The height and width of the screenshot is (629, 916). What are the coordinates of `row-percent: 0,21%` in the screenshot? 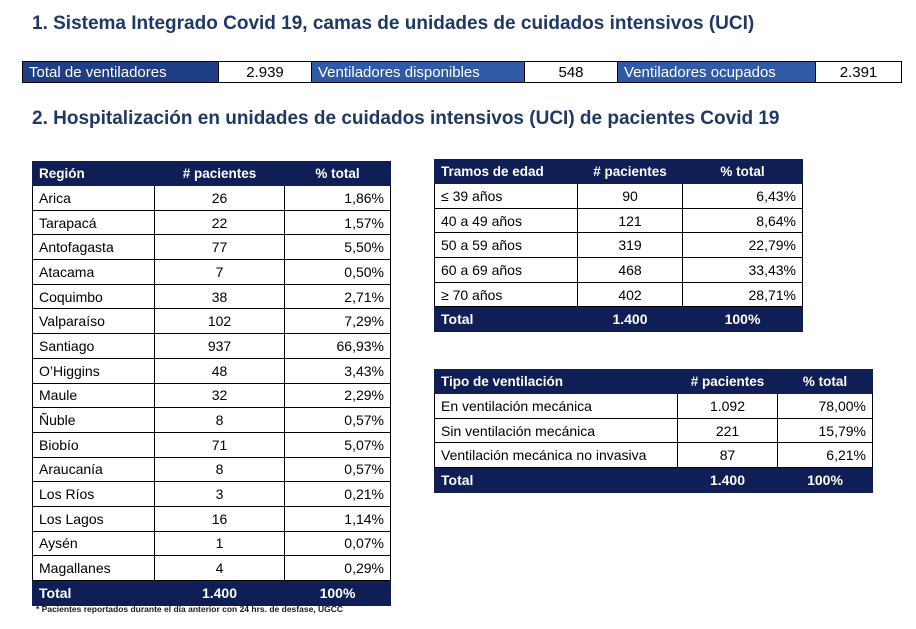 It's located at (337, 494).